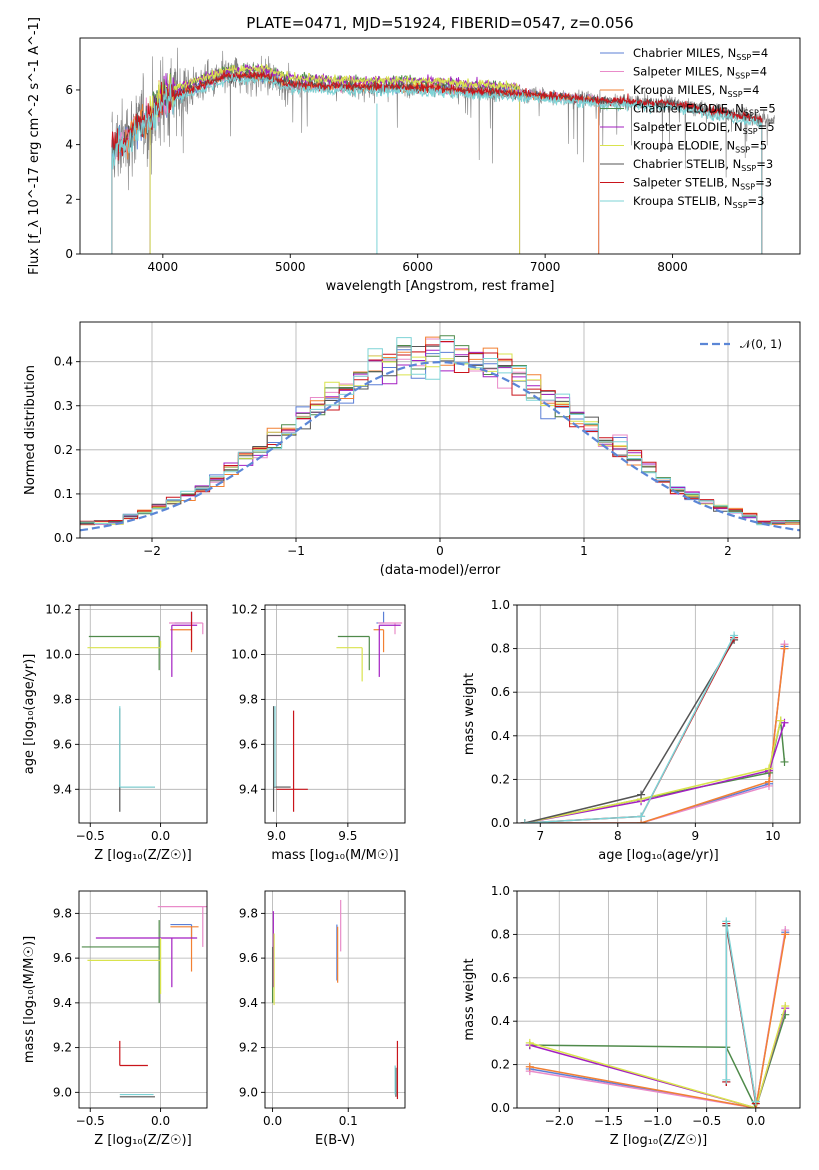 This screenshot has height=1170, width=819. I want to click on x-tick-label: −2, so click(152, 551).